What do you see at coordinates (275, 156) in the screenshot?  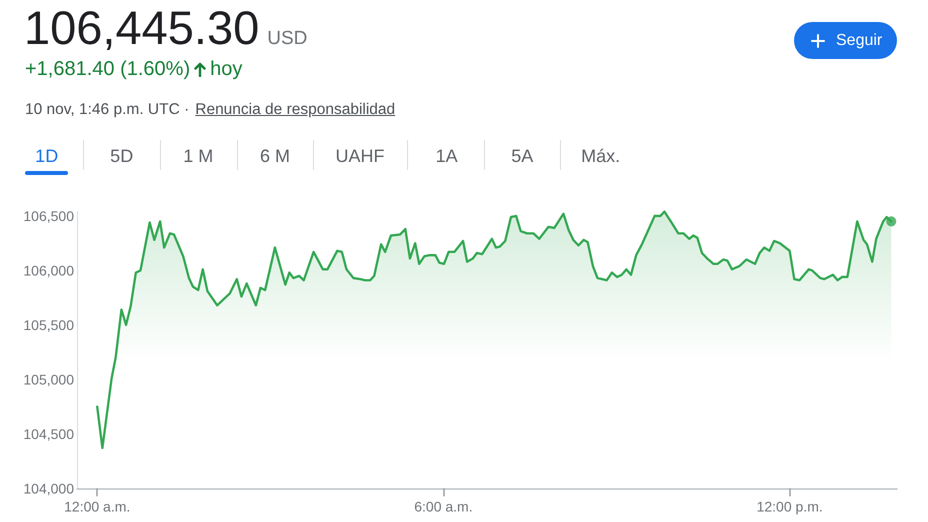 I see `text: 6 M` at bounding box center [275, 156].